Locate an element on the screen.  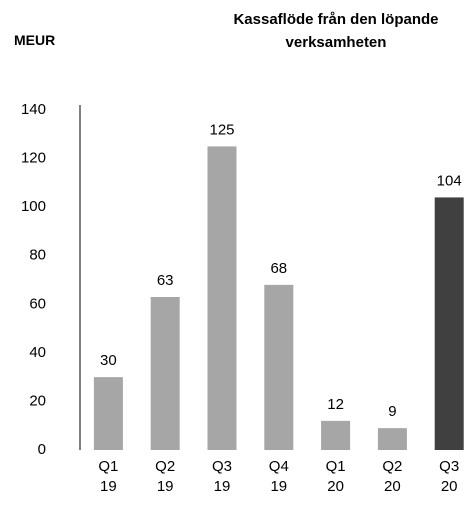
x-tick-label: Q2 19 is located at coordinates (165, 476).